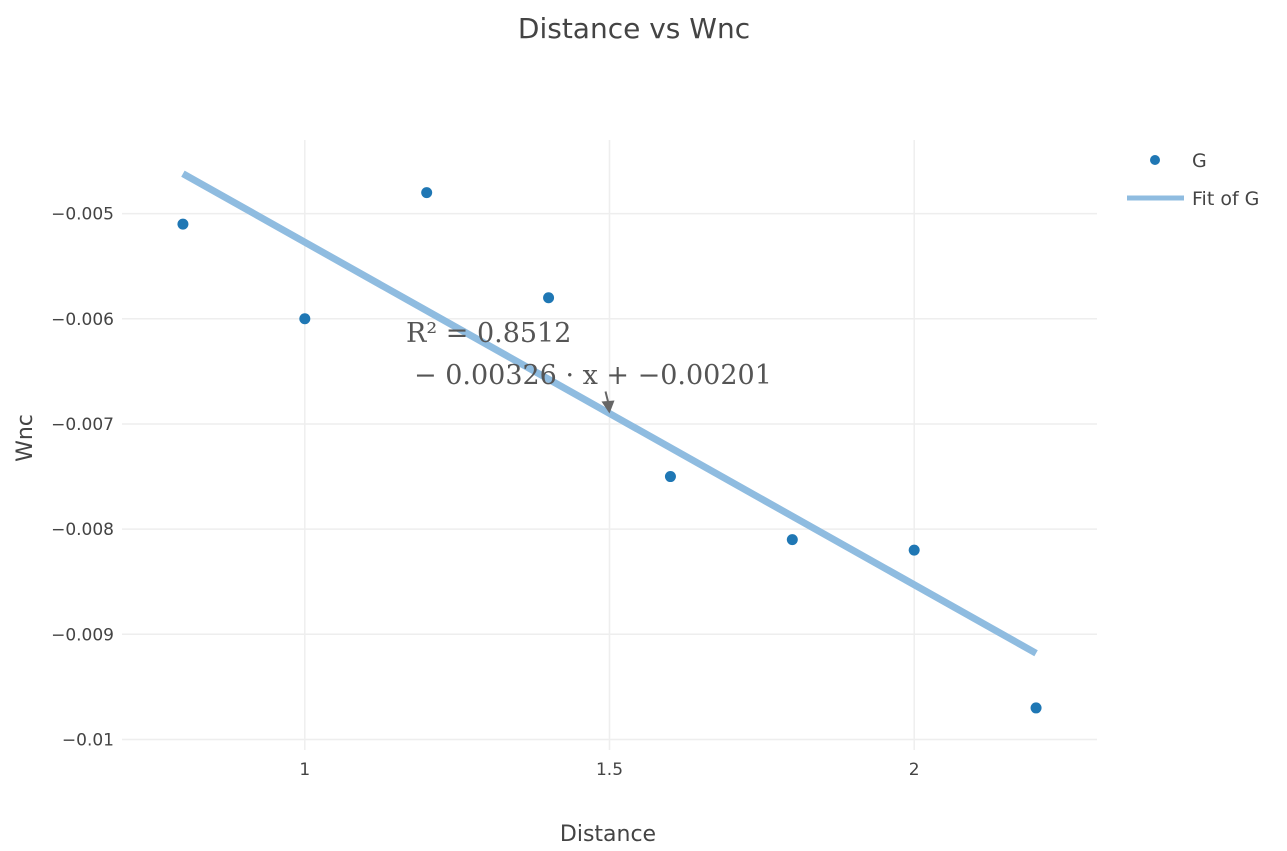 The image size is (1287, 851). What do you see at coordinates (1155, 160) in the screenshot?
I see `legend-marker-g` at bounding box center [1155, 160].